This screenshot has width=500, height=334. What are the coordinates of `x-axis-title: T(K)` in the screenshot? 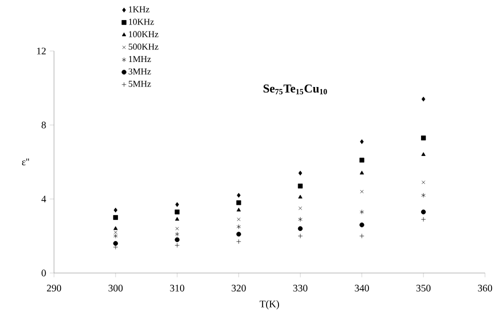 It's located at (270, 305).